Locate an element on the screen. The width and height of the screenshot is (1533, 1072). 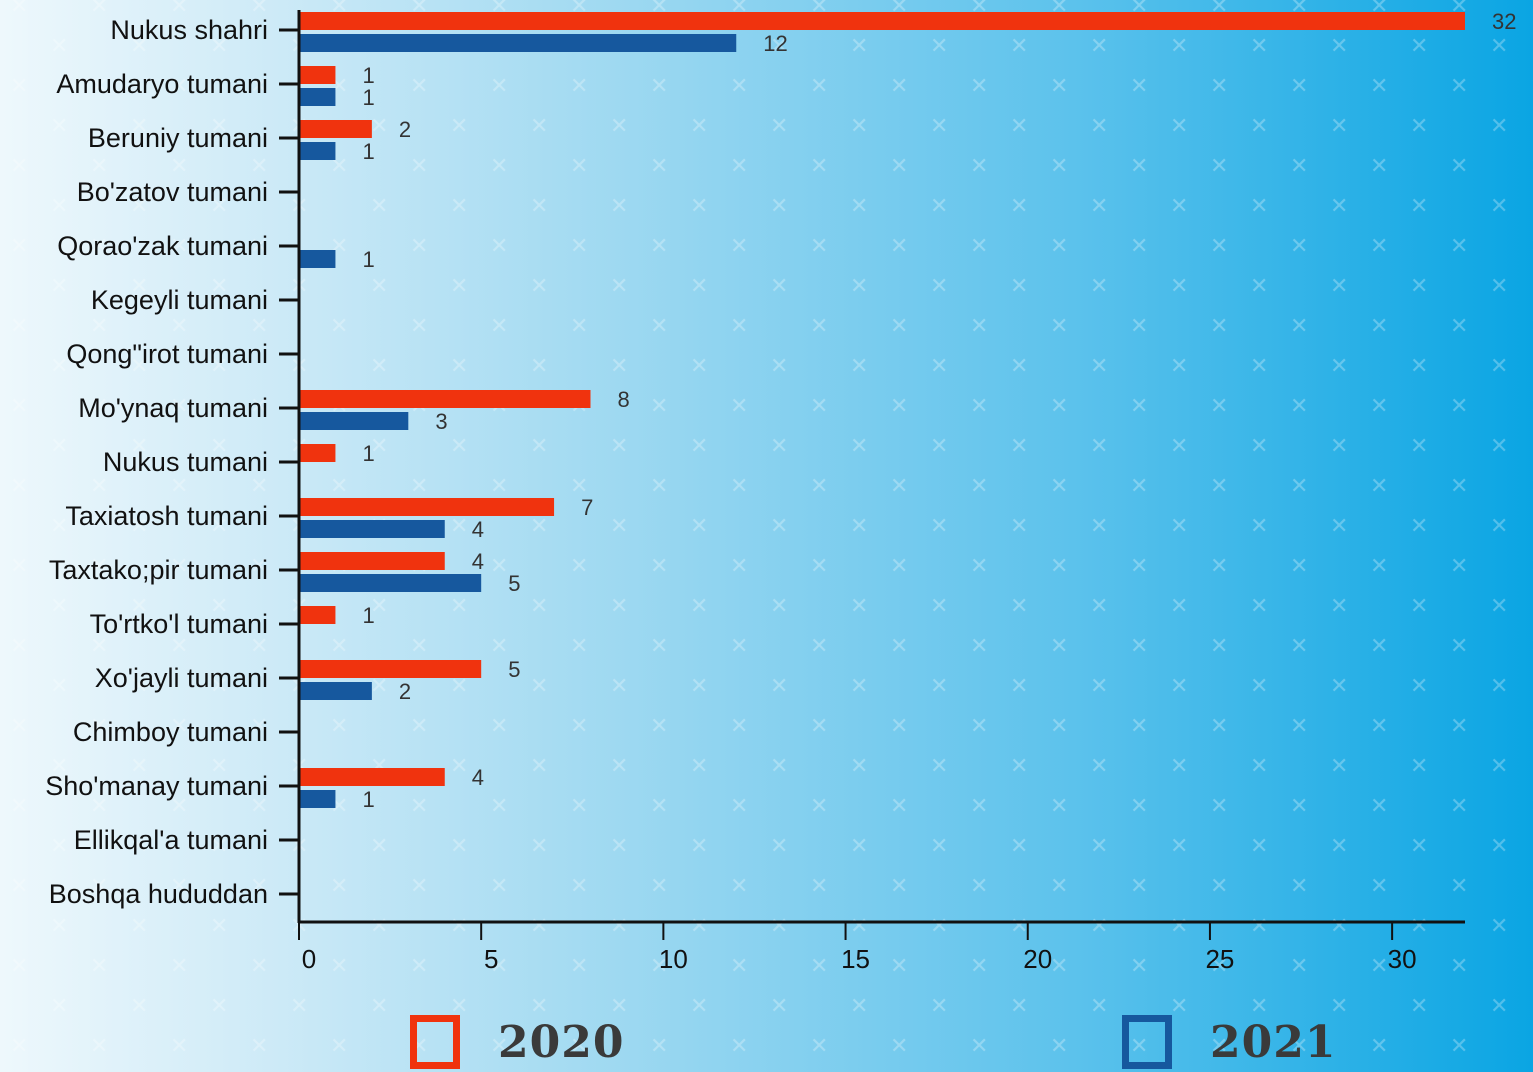
category-label: Kegeyli tumani is located at coordinates (179, 300).